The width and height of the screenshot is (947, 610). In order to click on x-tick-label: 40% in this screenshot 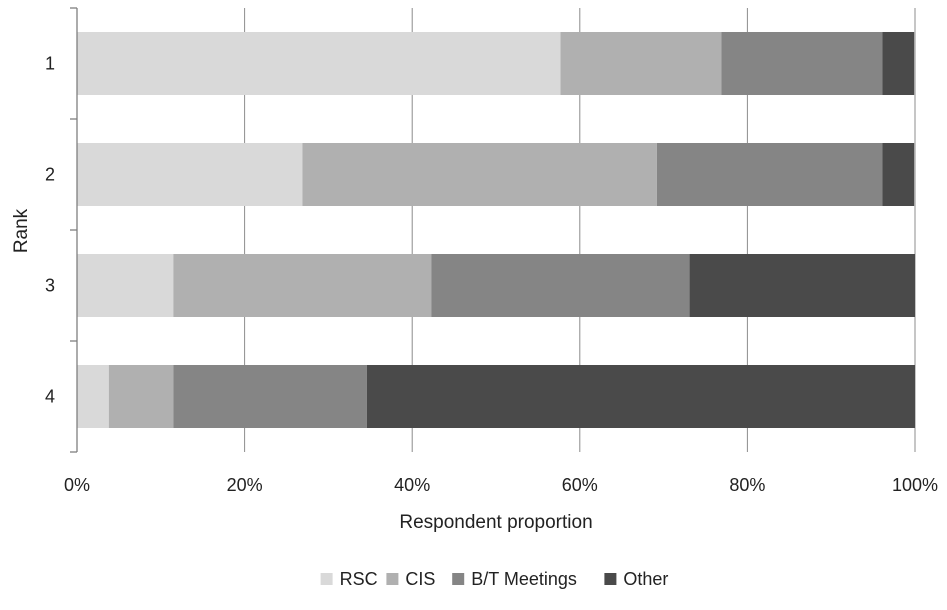, I will do `click(412, 485)`.